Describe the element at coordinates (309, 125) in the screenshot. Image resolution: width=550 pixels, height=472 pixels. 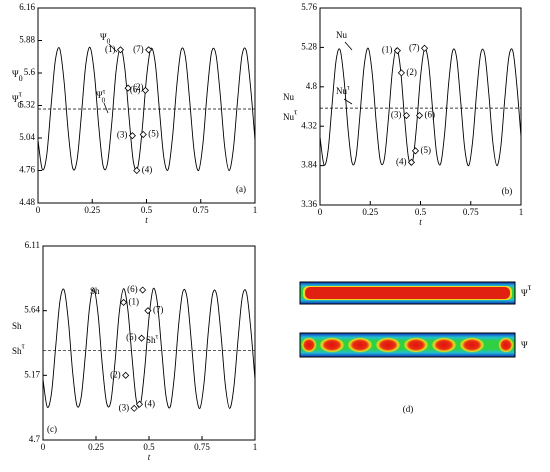
I see `y-tick-label: 4.32` at that location.